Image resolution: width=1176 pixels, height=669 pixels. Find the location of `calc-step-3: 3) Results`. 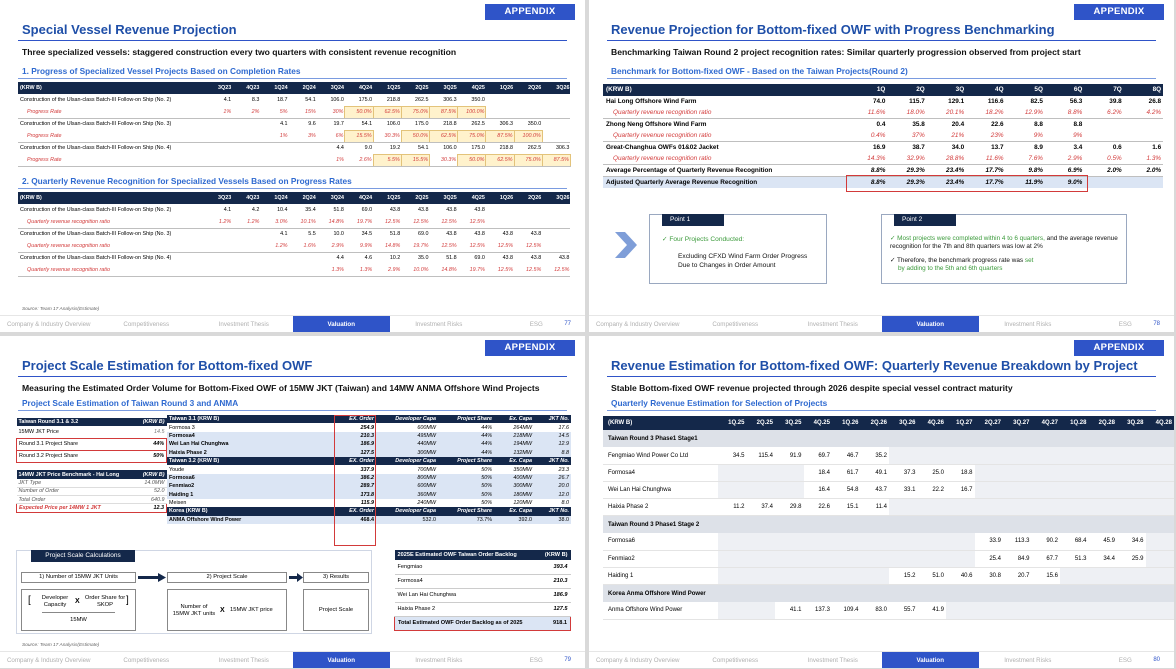

calc-step-3: 3) Results is located at coordinates (336, 577).